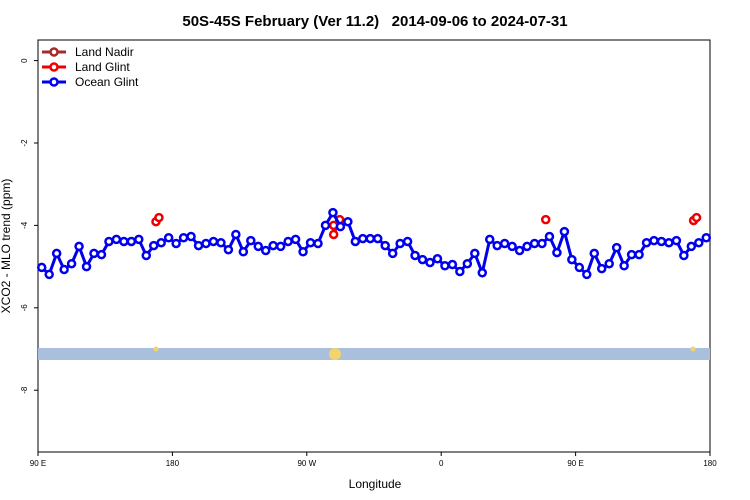 Image resolution: width=750 pixels, height=500 pixels. Describe the element at coordinates (24, 60) in the screenshot. I see `y-tick-label: 0` at that location.